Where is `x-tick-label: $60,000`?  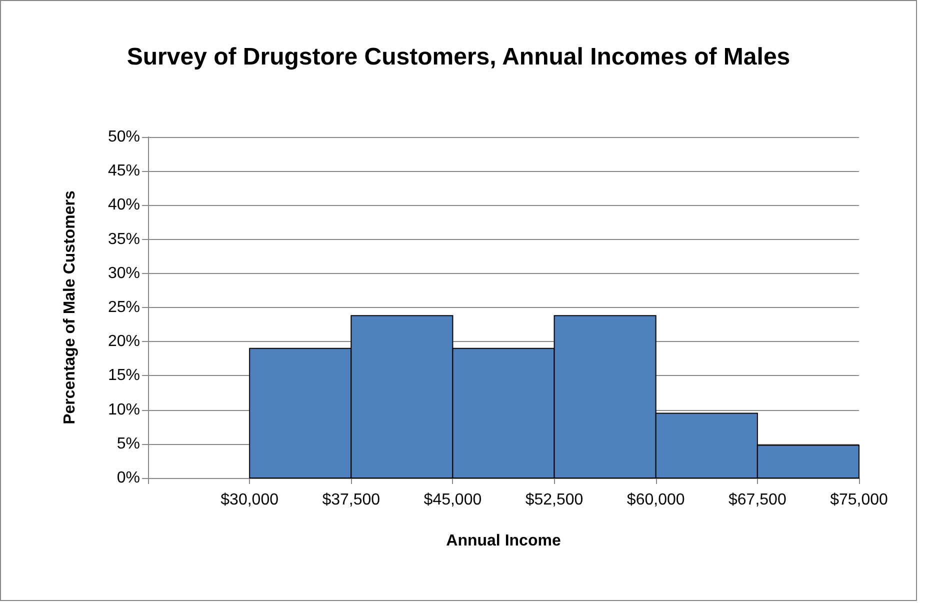
x-tick-label: $60,000 is located at coordinates (655, 500).